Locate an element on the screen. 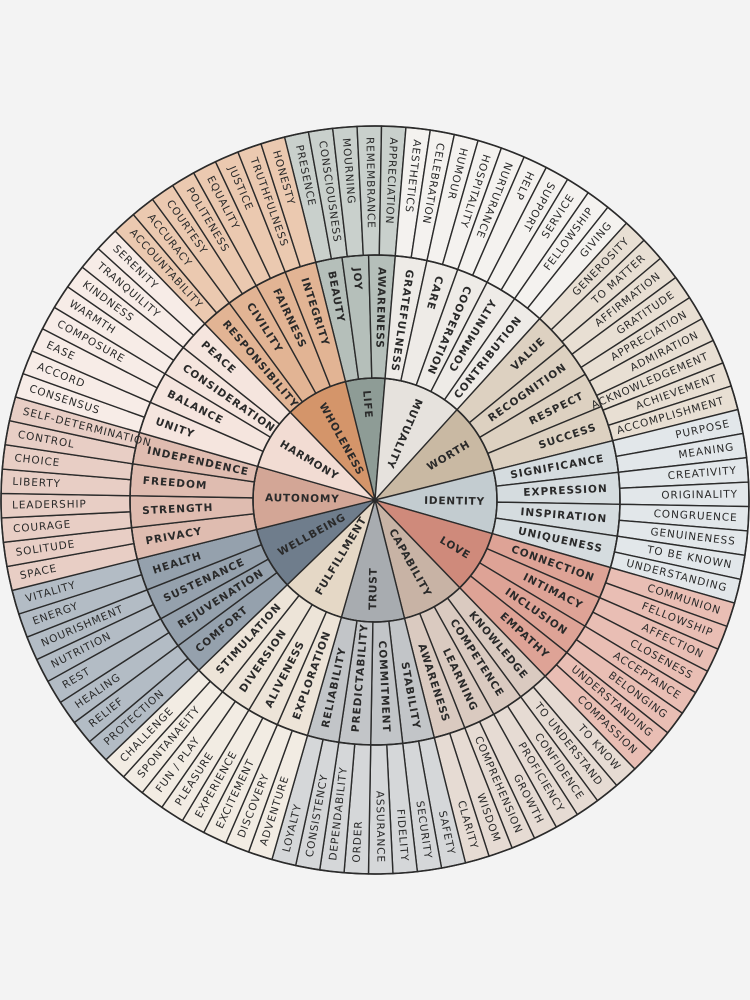 This screenshot has width=750, height=1000. outer-label: APPRECIATION is located at coordinates (391, 181).